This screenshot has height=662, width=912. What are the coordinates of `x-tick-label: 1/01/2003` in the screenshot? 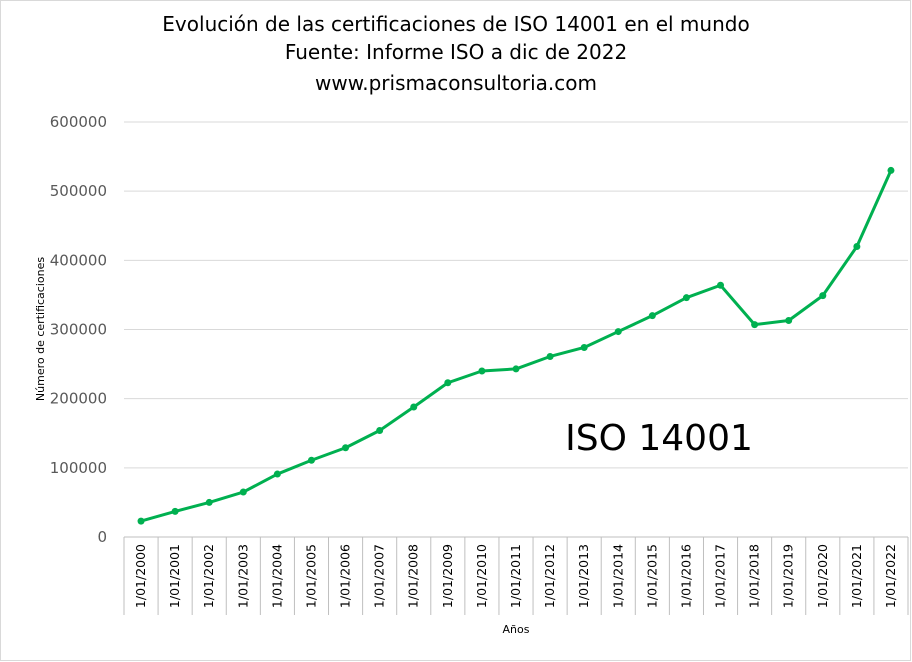 It's located at (242, 576).